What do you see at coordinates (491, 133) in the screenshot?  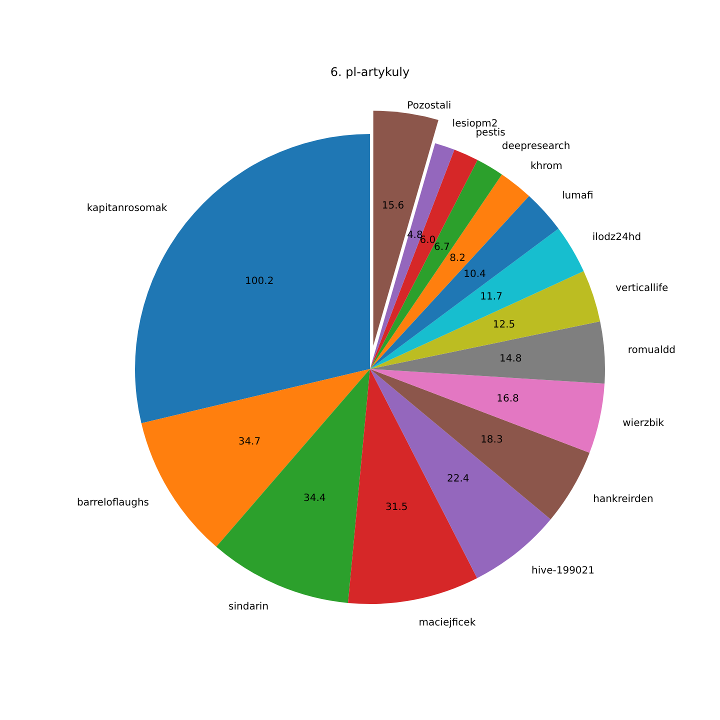 I see `slice-label: pestis` at bounding box center [491, 133].